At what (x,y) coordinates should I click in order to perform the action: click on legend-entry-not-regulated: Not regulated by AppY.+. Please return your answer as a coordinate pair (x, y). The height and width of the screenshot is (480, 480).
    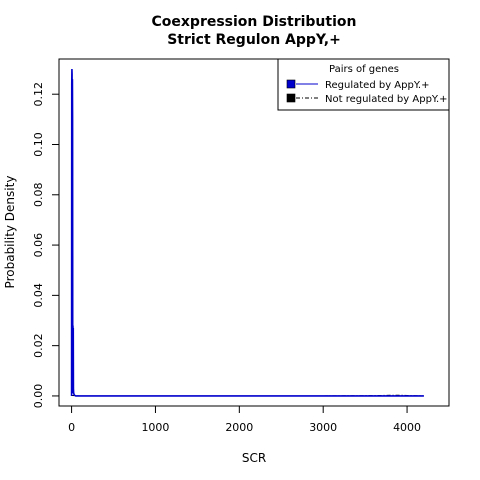
    Looking at the image, I should click on (386, 99).